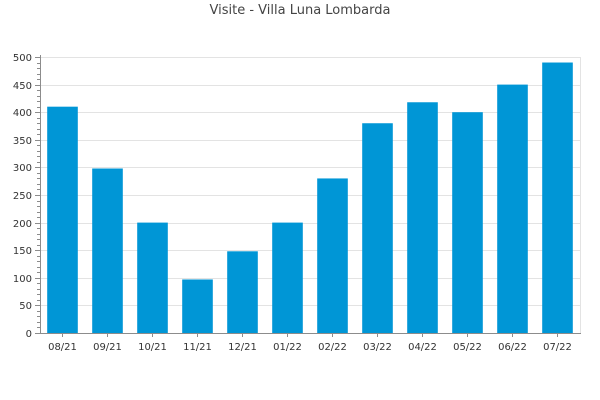 The height and width of the screenshot is (400, 600). I want to click on y-tick-label: 250, so click(22, 196).